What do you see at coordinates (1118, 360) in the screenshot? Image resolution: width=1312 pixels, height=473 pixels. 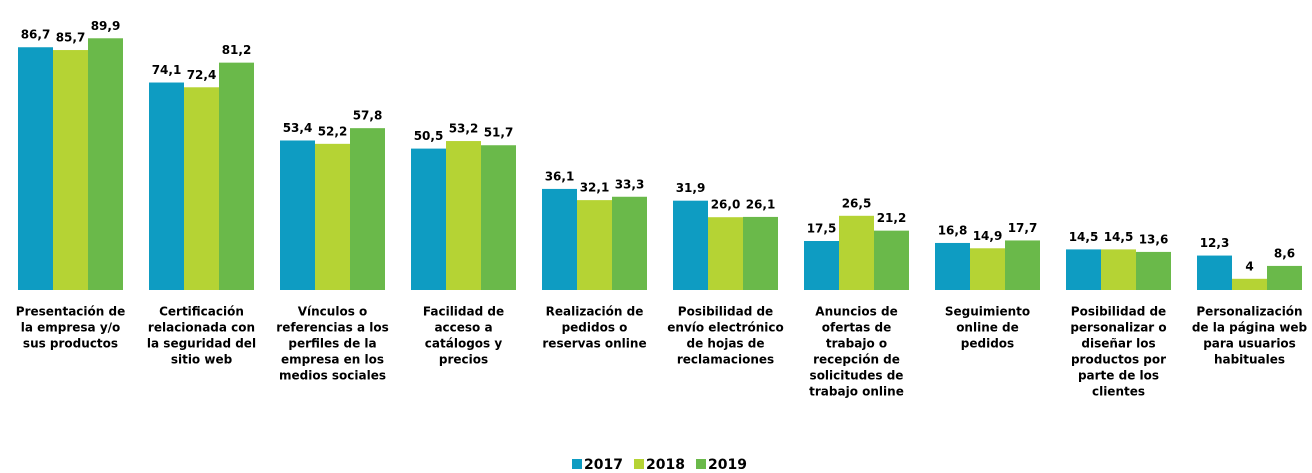 I see `x-tick-label: productos por` at bounding box center [1118, 360].